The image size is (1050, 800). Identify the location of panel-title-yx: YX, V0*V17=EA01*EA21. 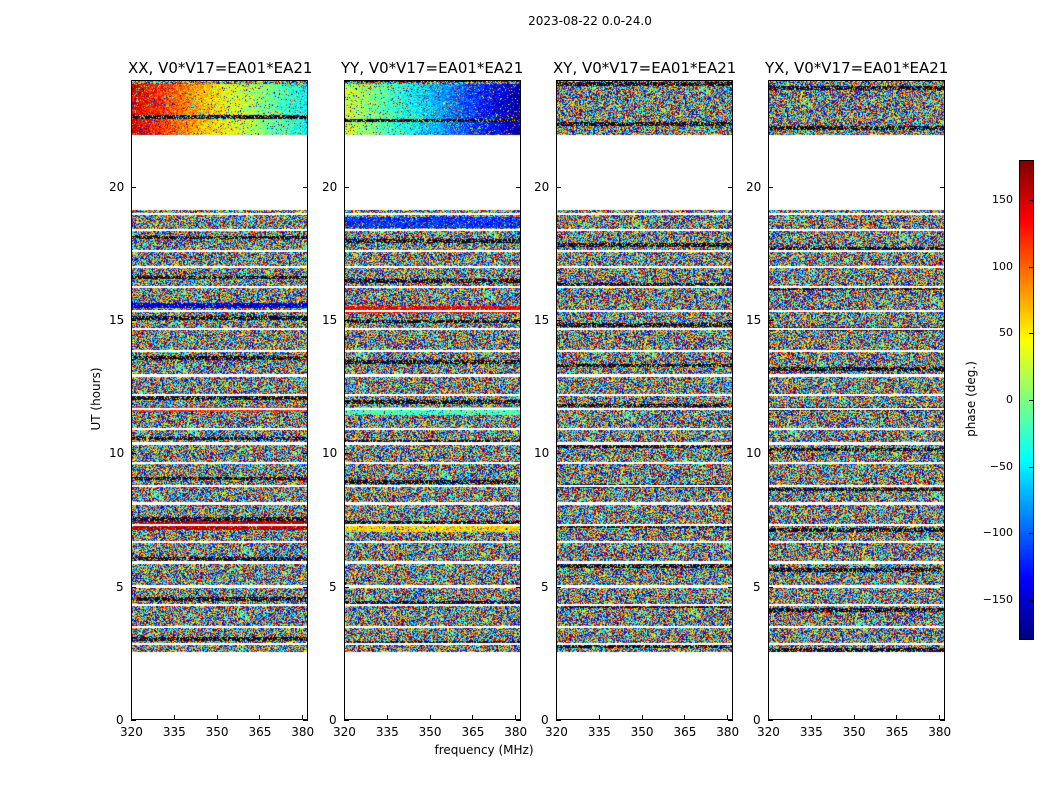
(857, 68).